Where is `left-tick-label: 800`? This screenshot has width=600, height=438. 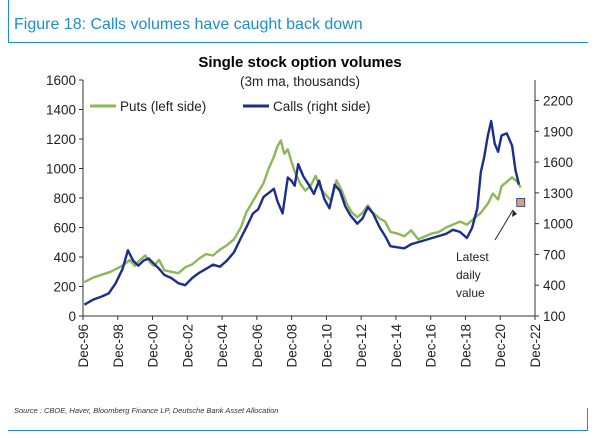
left-tick-label: 800 is located at coordinates (64, 198).